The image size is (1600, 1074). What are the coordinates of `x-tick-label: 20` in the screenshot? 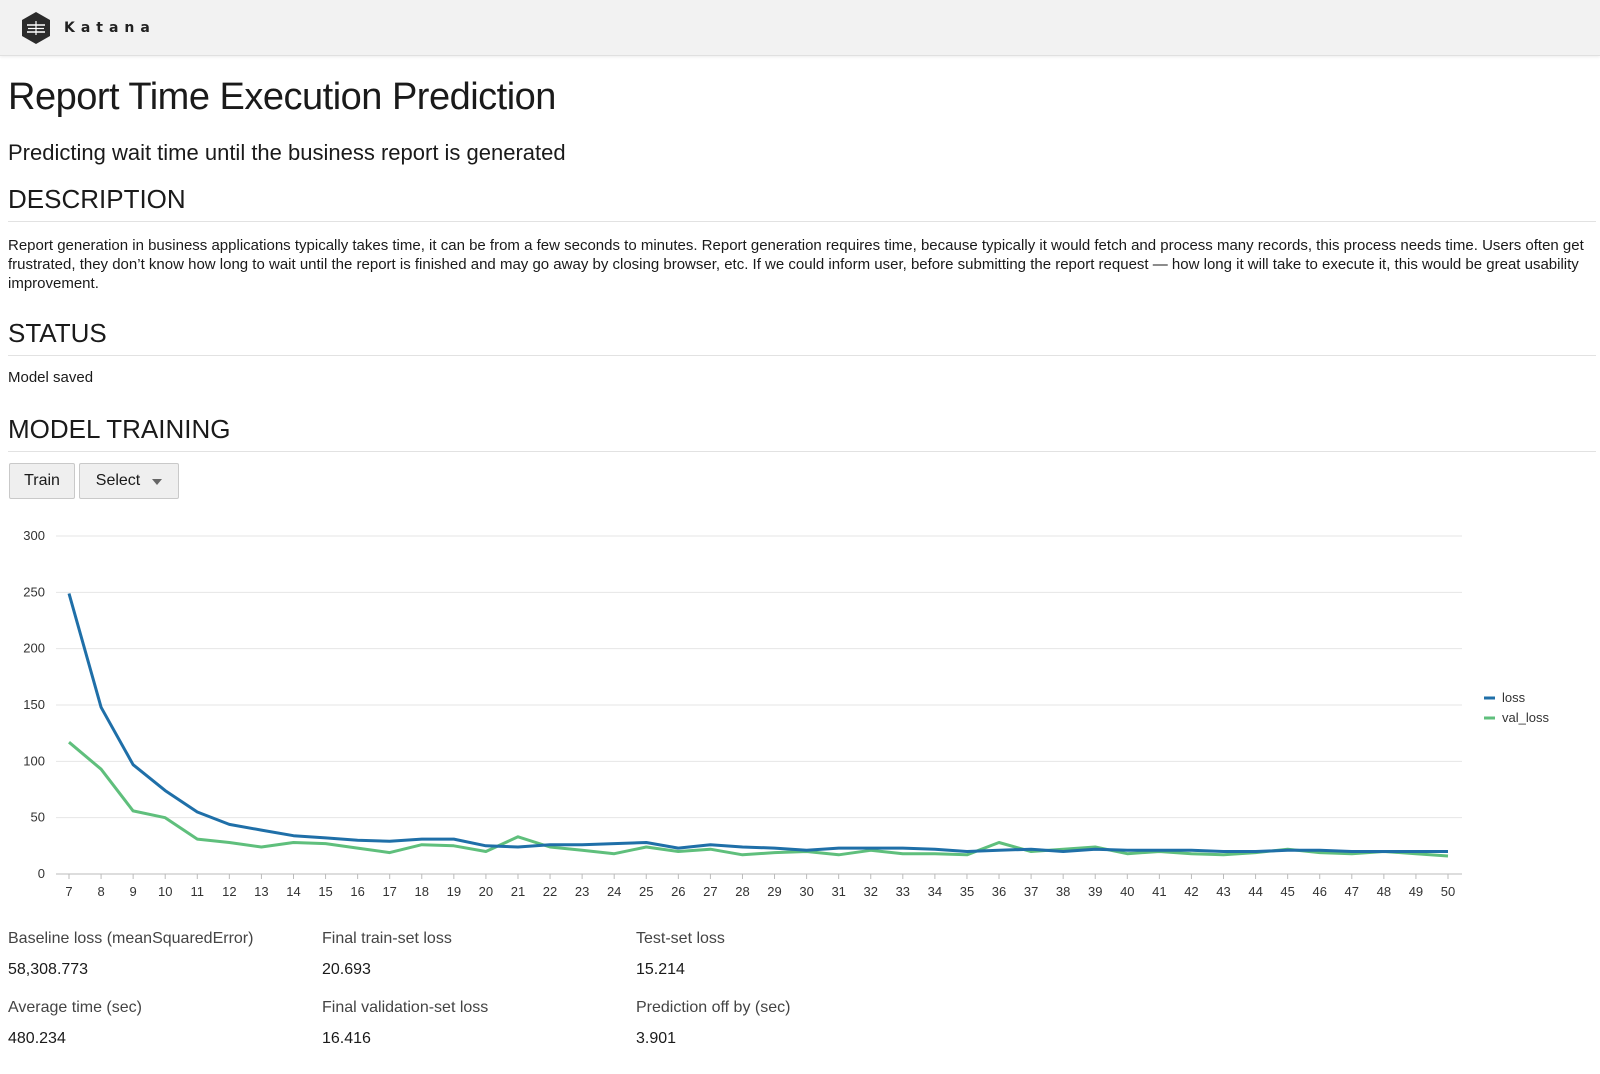 It's located at (486, 891).